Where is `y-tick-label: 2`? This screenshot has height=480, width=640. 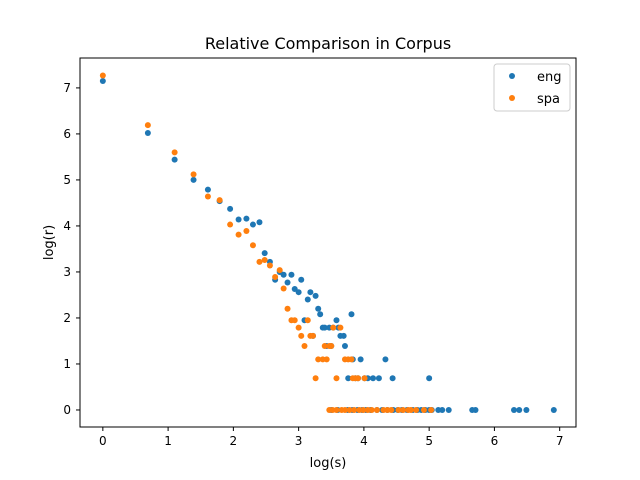 y-tick-label: 2 is located at coordinates (67, 318).